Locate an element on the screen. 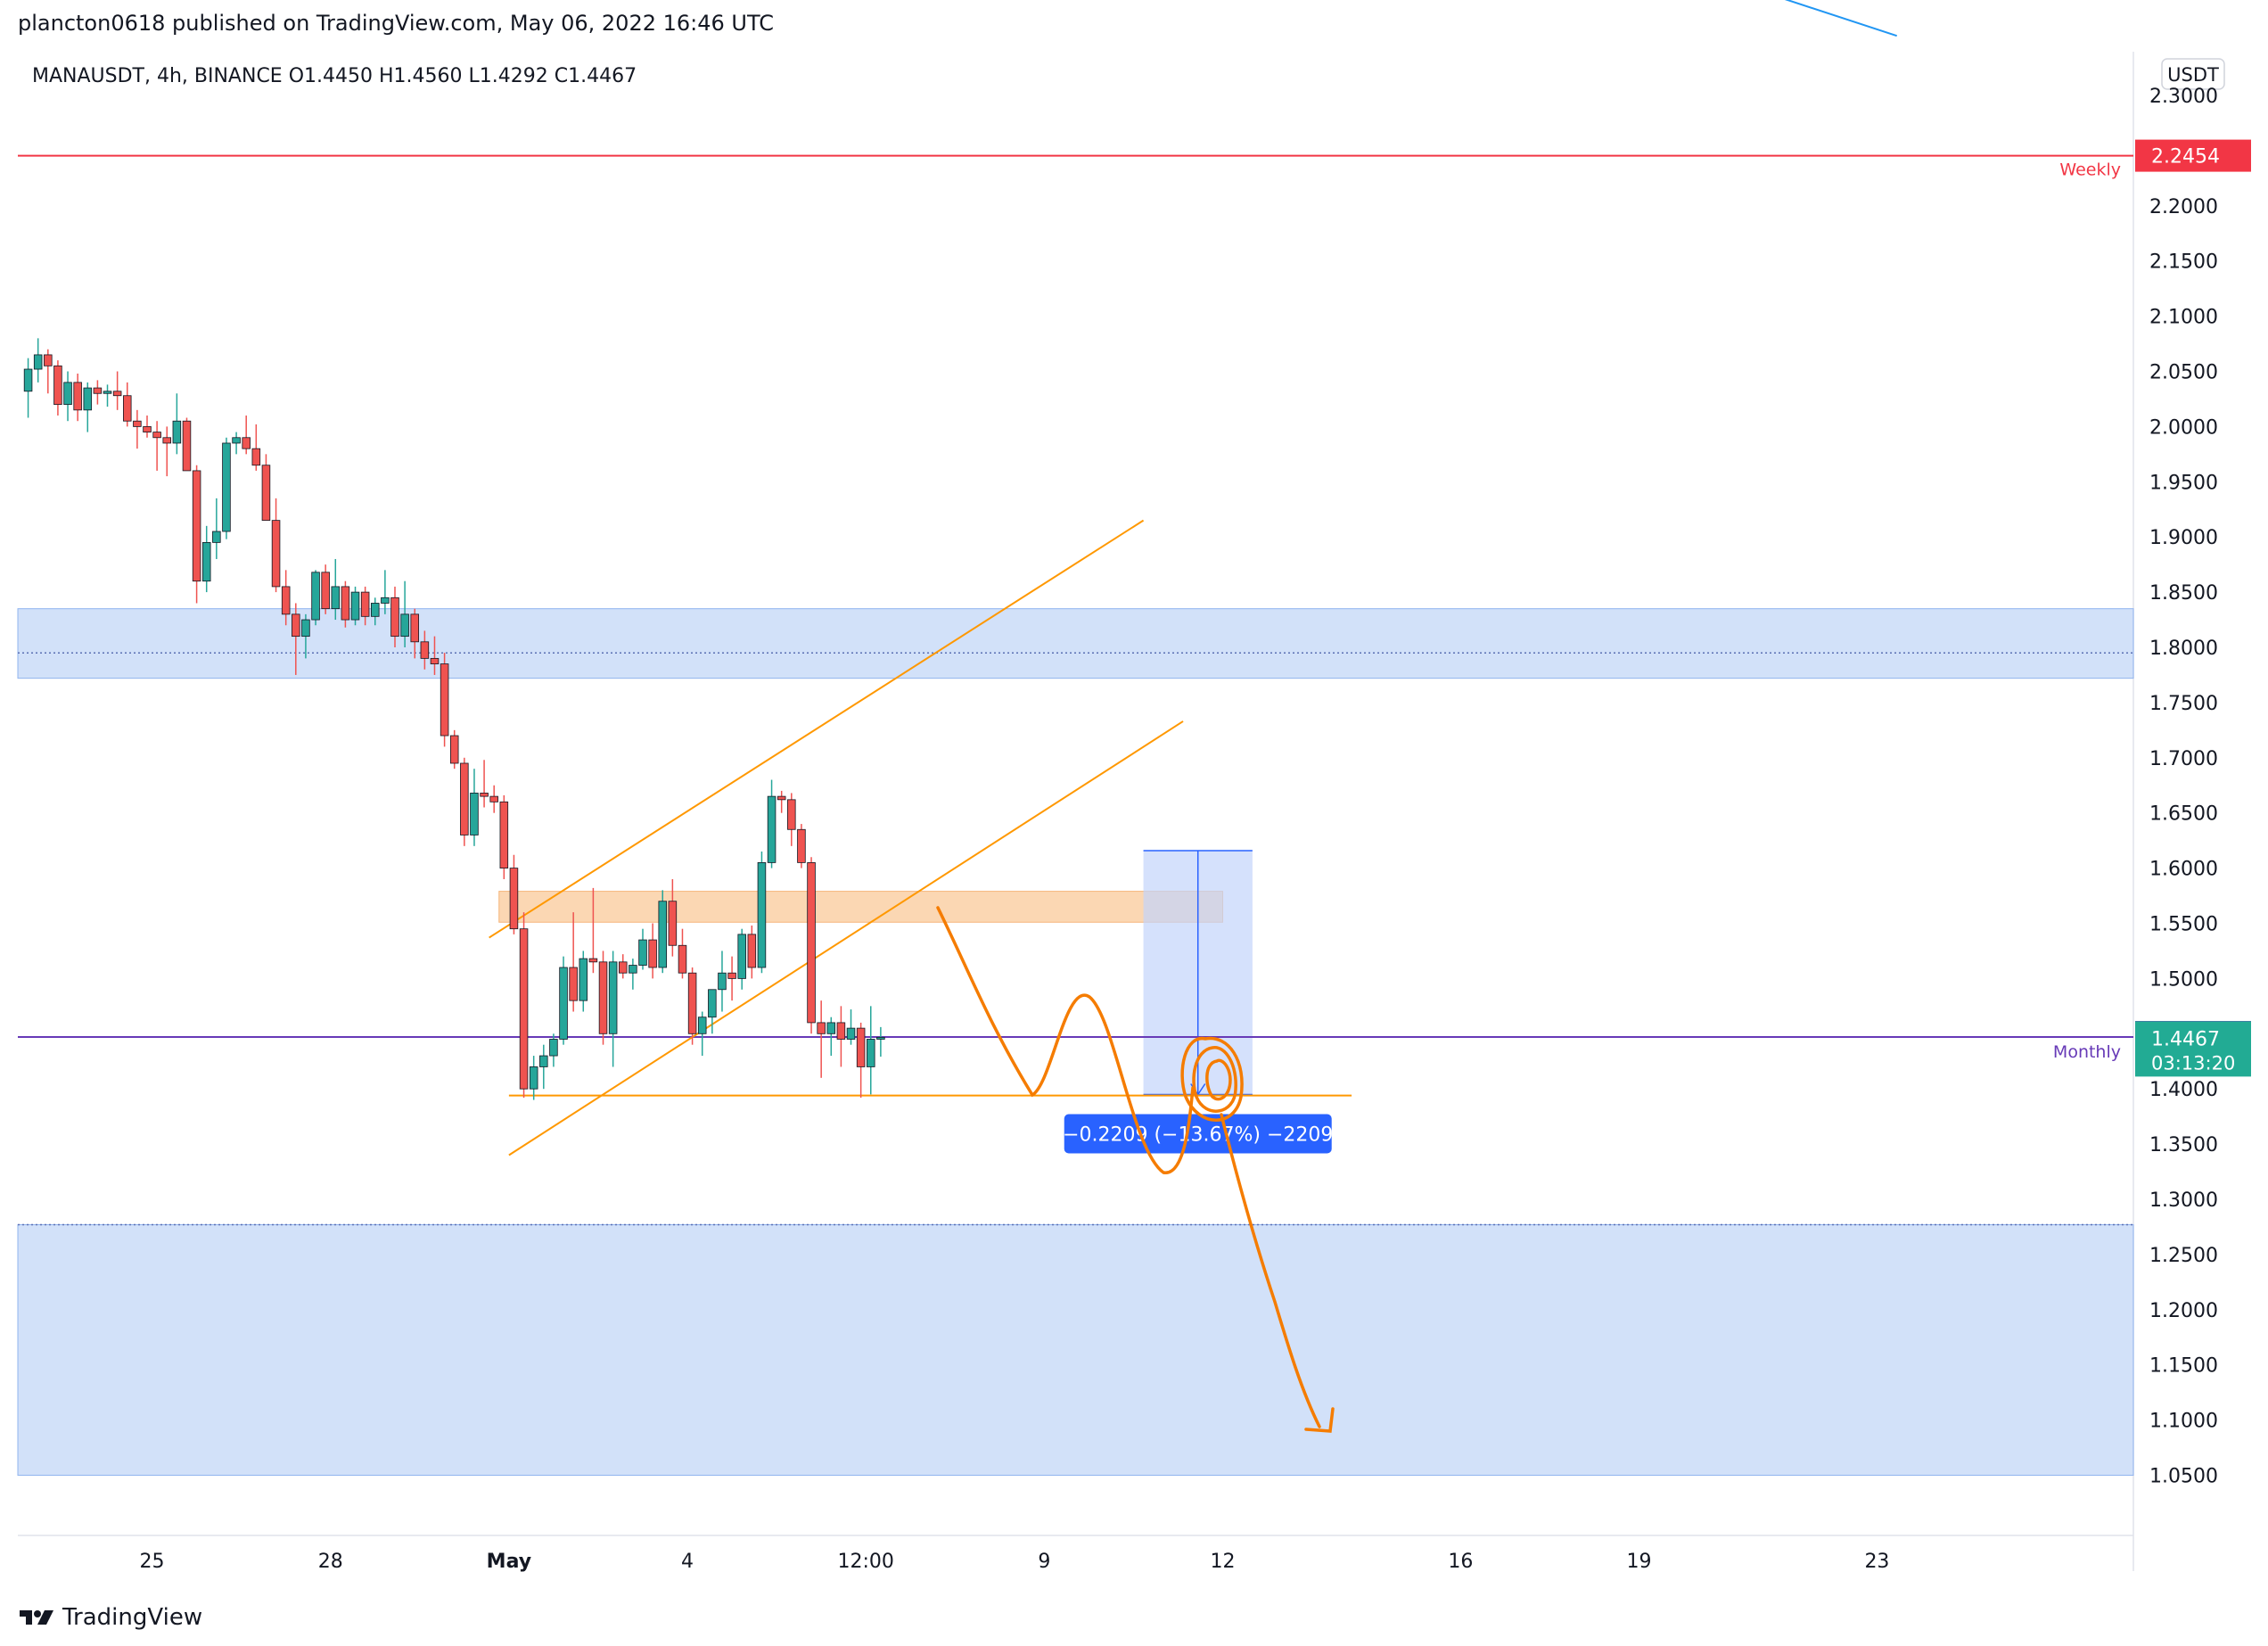  y-tick-label: 1.8000 is located at coordinates (2183, 649).